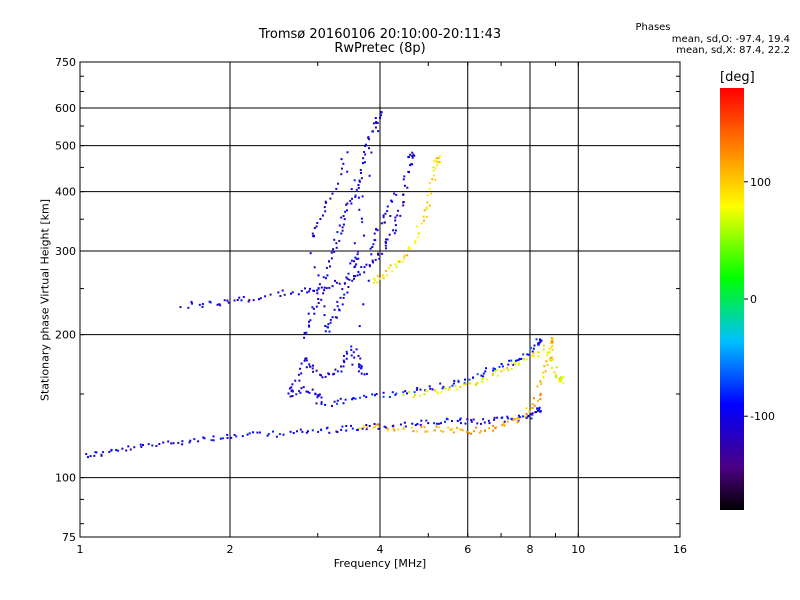 Image resolution: width=800 pixels, height=600 pixels. I want to click on x-tick-label: 1, so click(80, 549).